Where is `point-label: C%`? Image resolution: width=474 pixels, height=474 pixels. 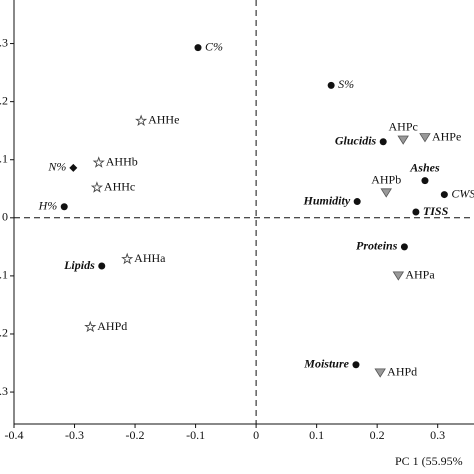 point-label: C% is located at coordinates (214, 46).